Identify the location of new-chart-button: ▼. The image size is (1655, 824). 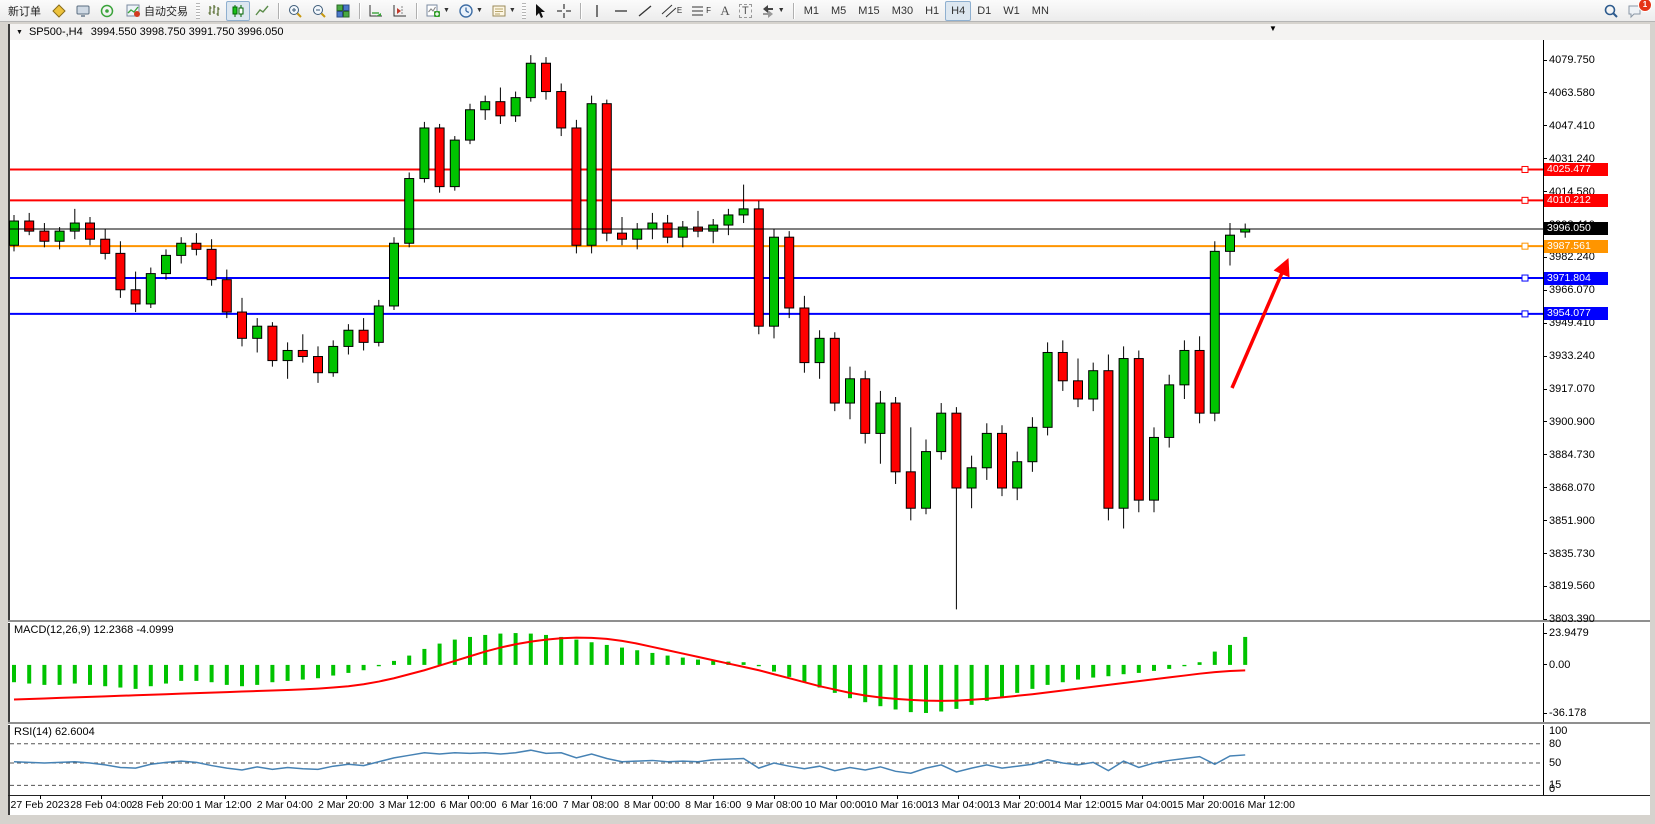
(437, 11).